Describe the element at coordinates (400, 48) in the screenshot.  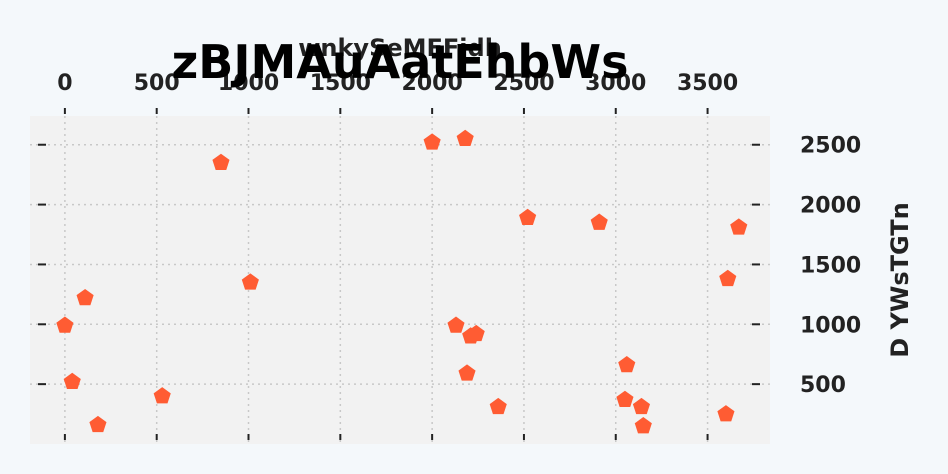
I see `x-axis-label: wnkySeMFFidh` at that location.